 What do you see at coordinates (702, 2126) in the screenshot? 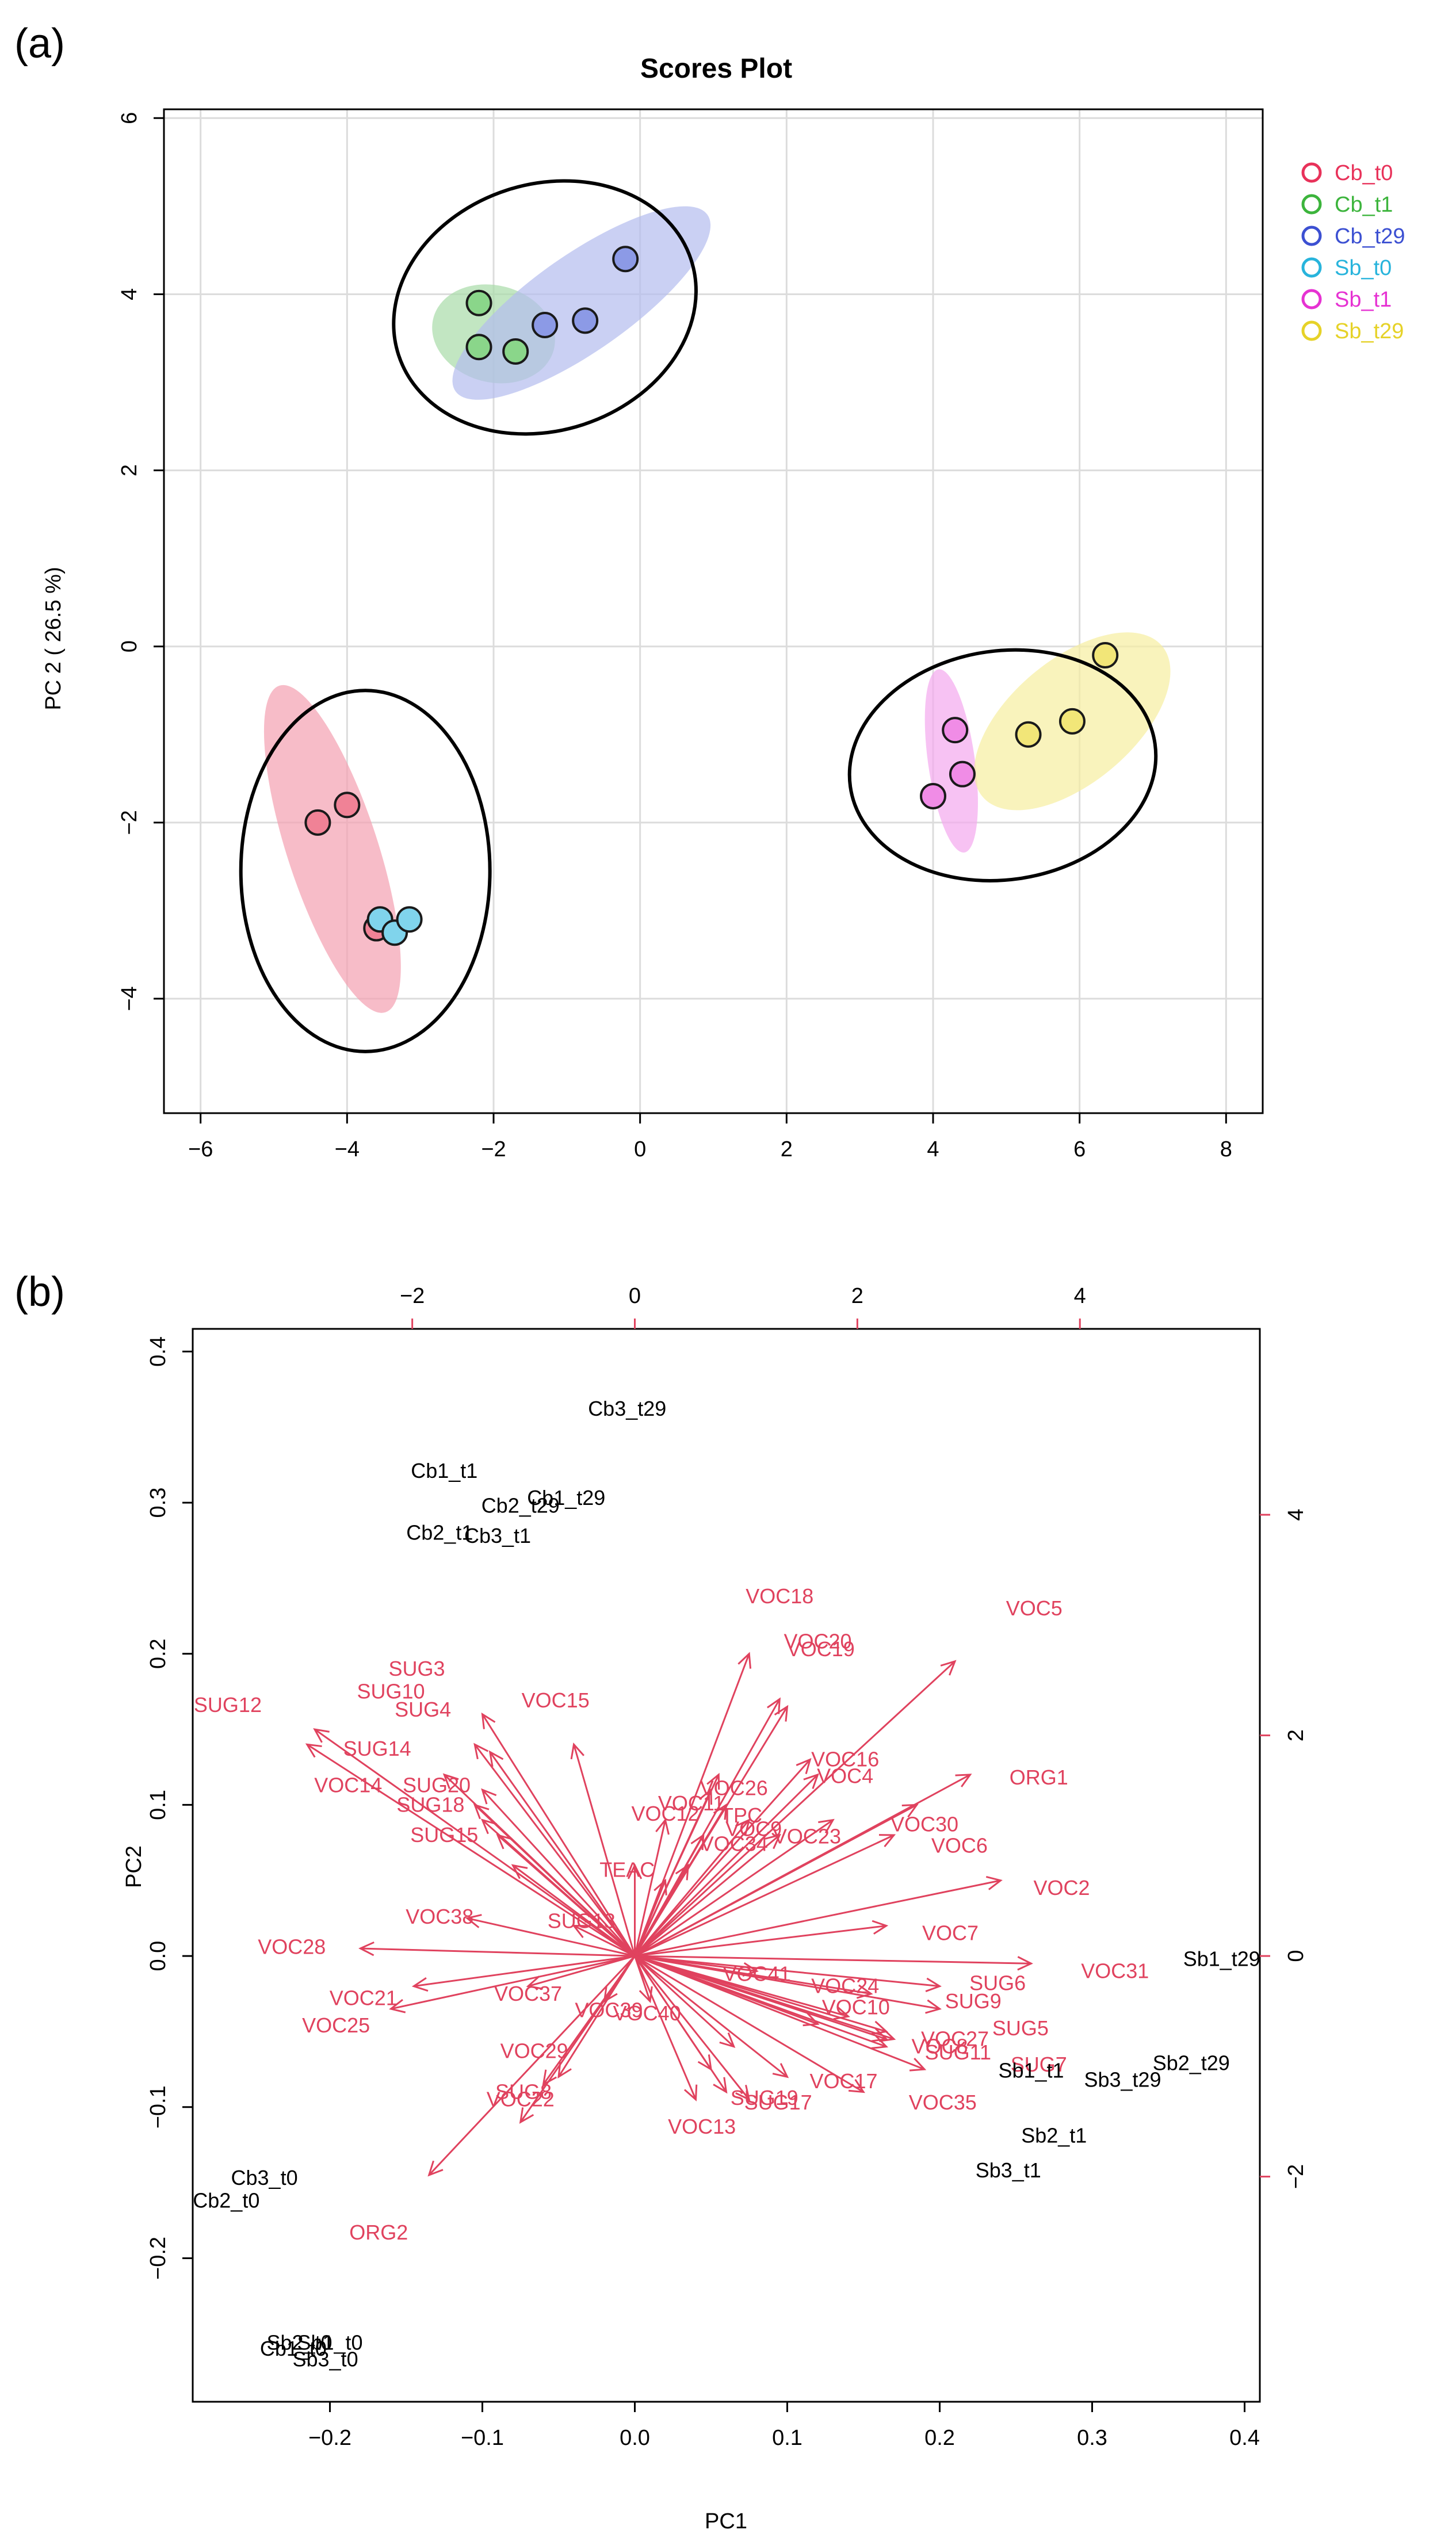
I see `loading-label: VOC13` at bounding box center [702, 2126].